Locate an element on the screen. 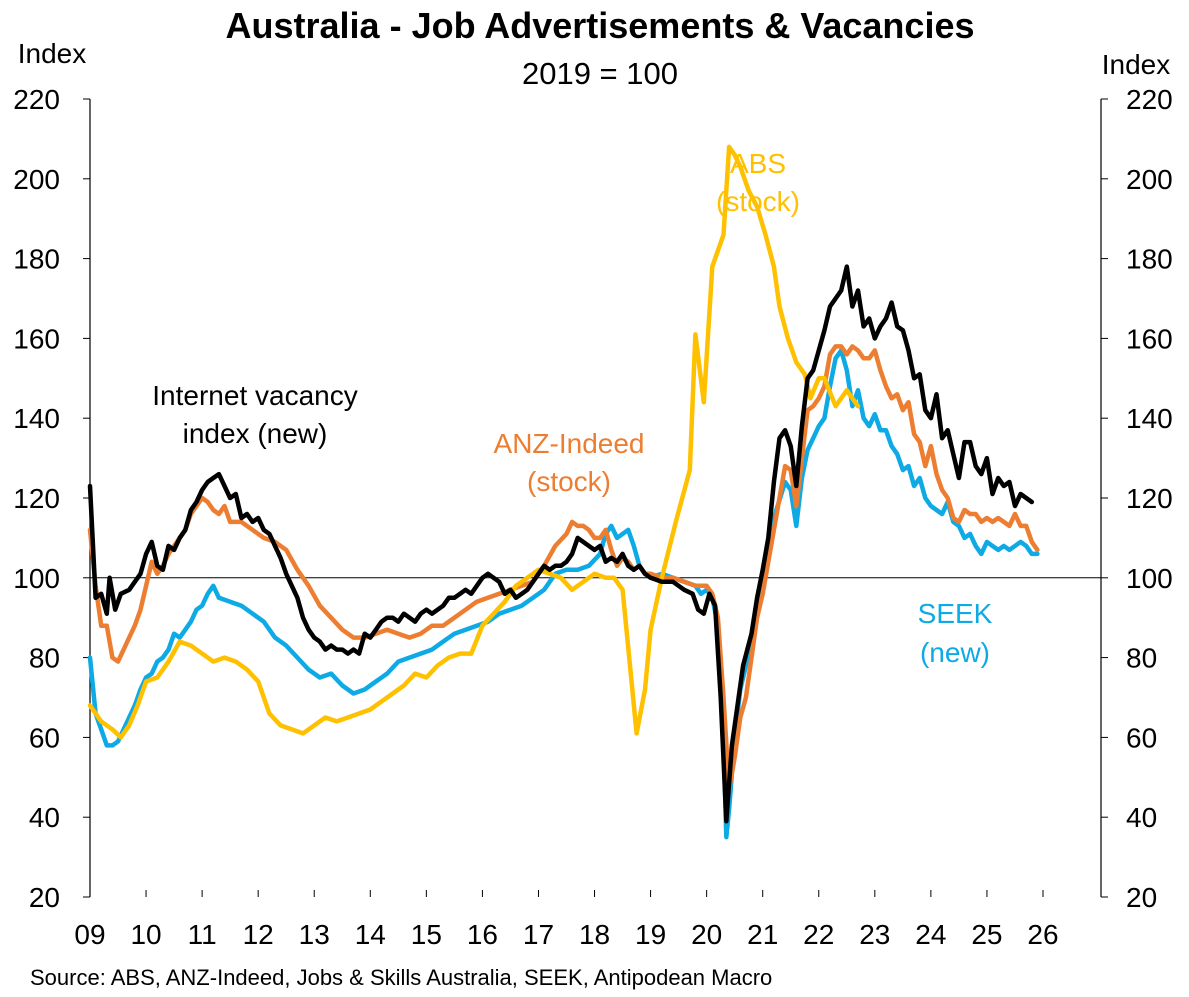  x-tick-label: 18 is located at coordinates (594, 934).